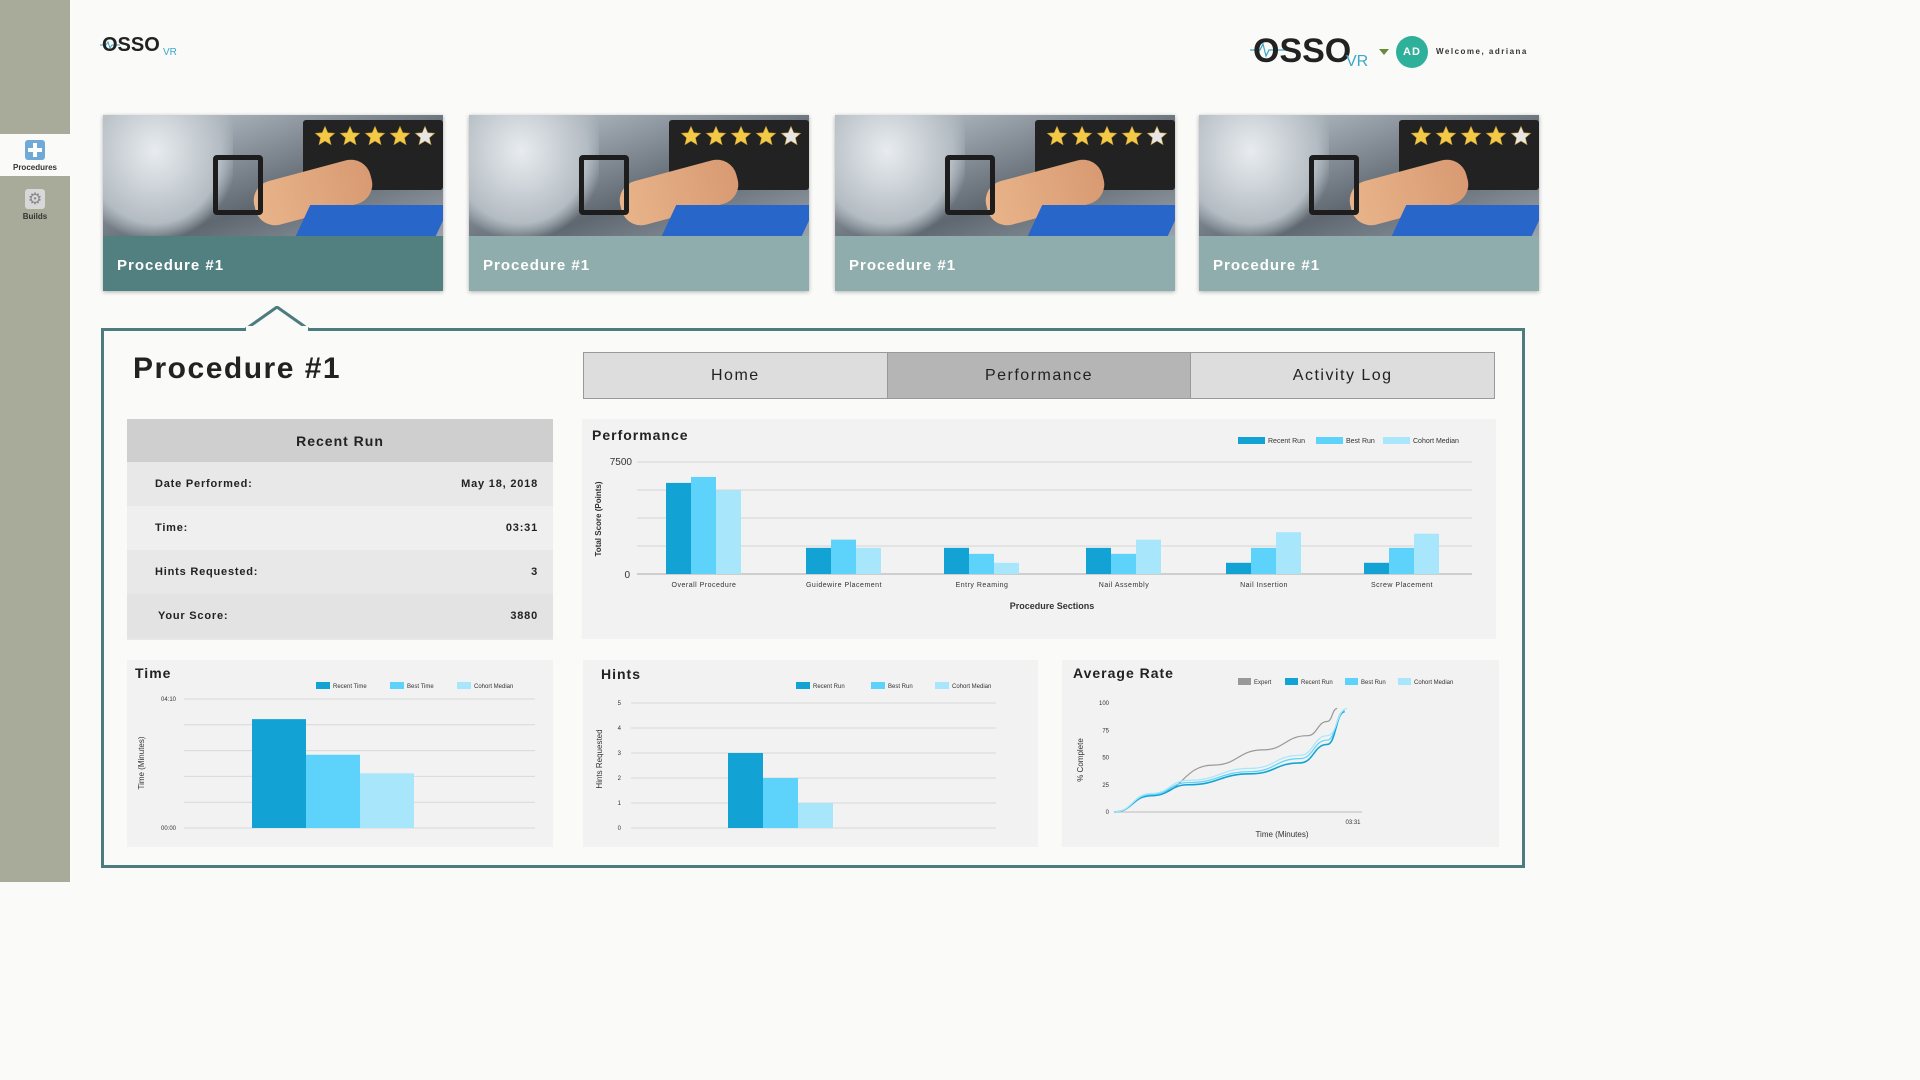  What do you see at coordinates (1482, 51) in the screenshot?
I see `welcome-text: Welcome, adriana` at bounding box center [1482, 51].